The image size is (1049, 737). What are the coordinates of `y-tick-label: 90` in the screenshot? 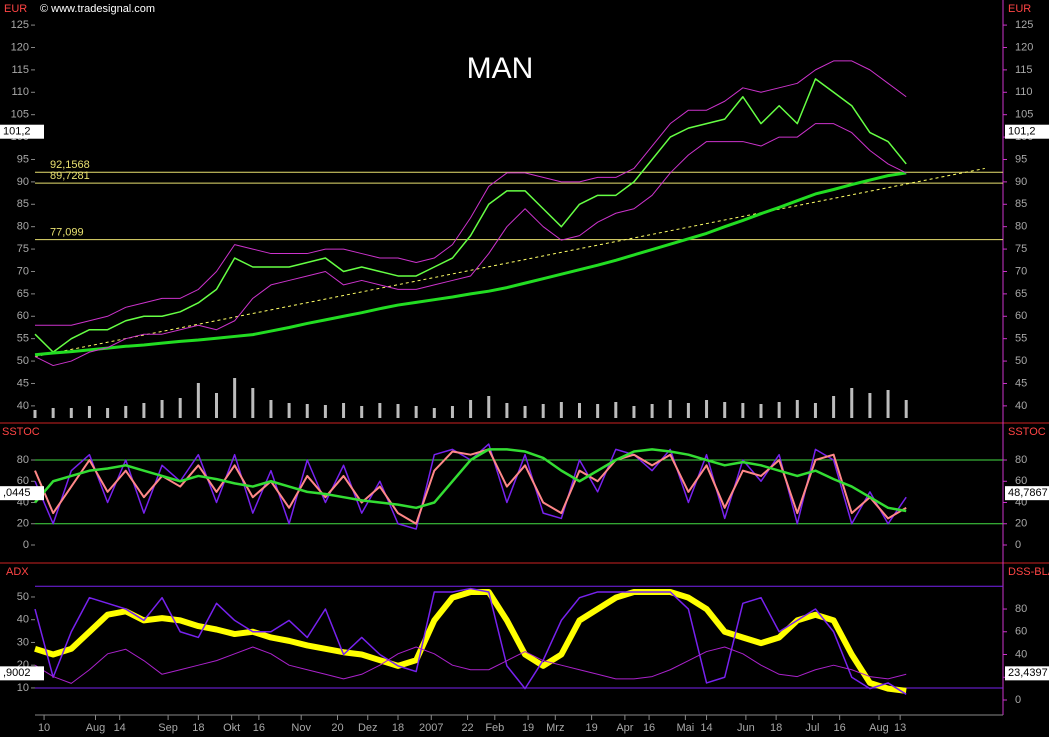 It's located at (23, 182).